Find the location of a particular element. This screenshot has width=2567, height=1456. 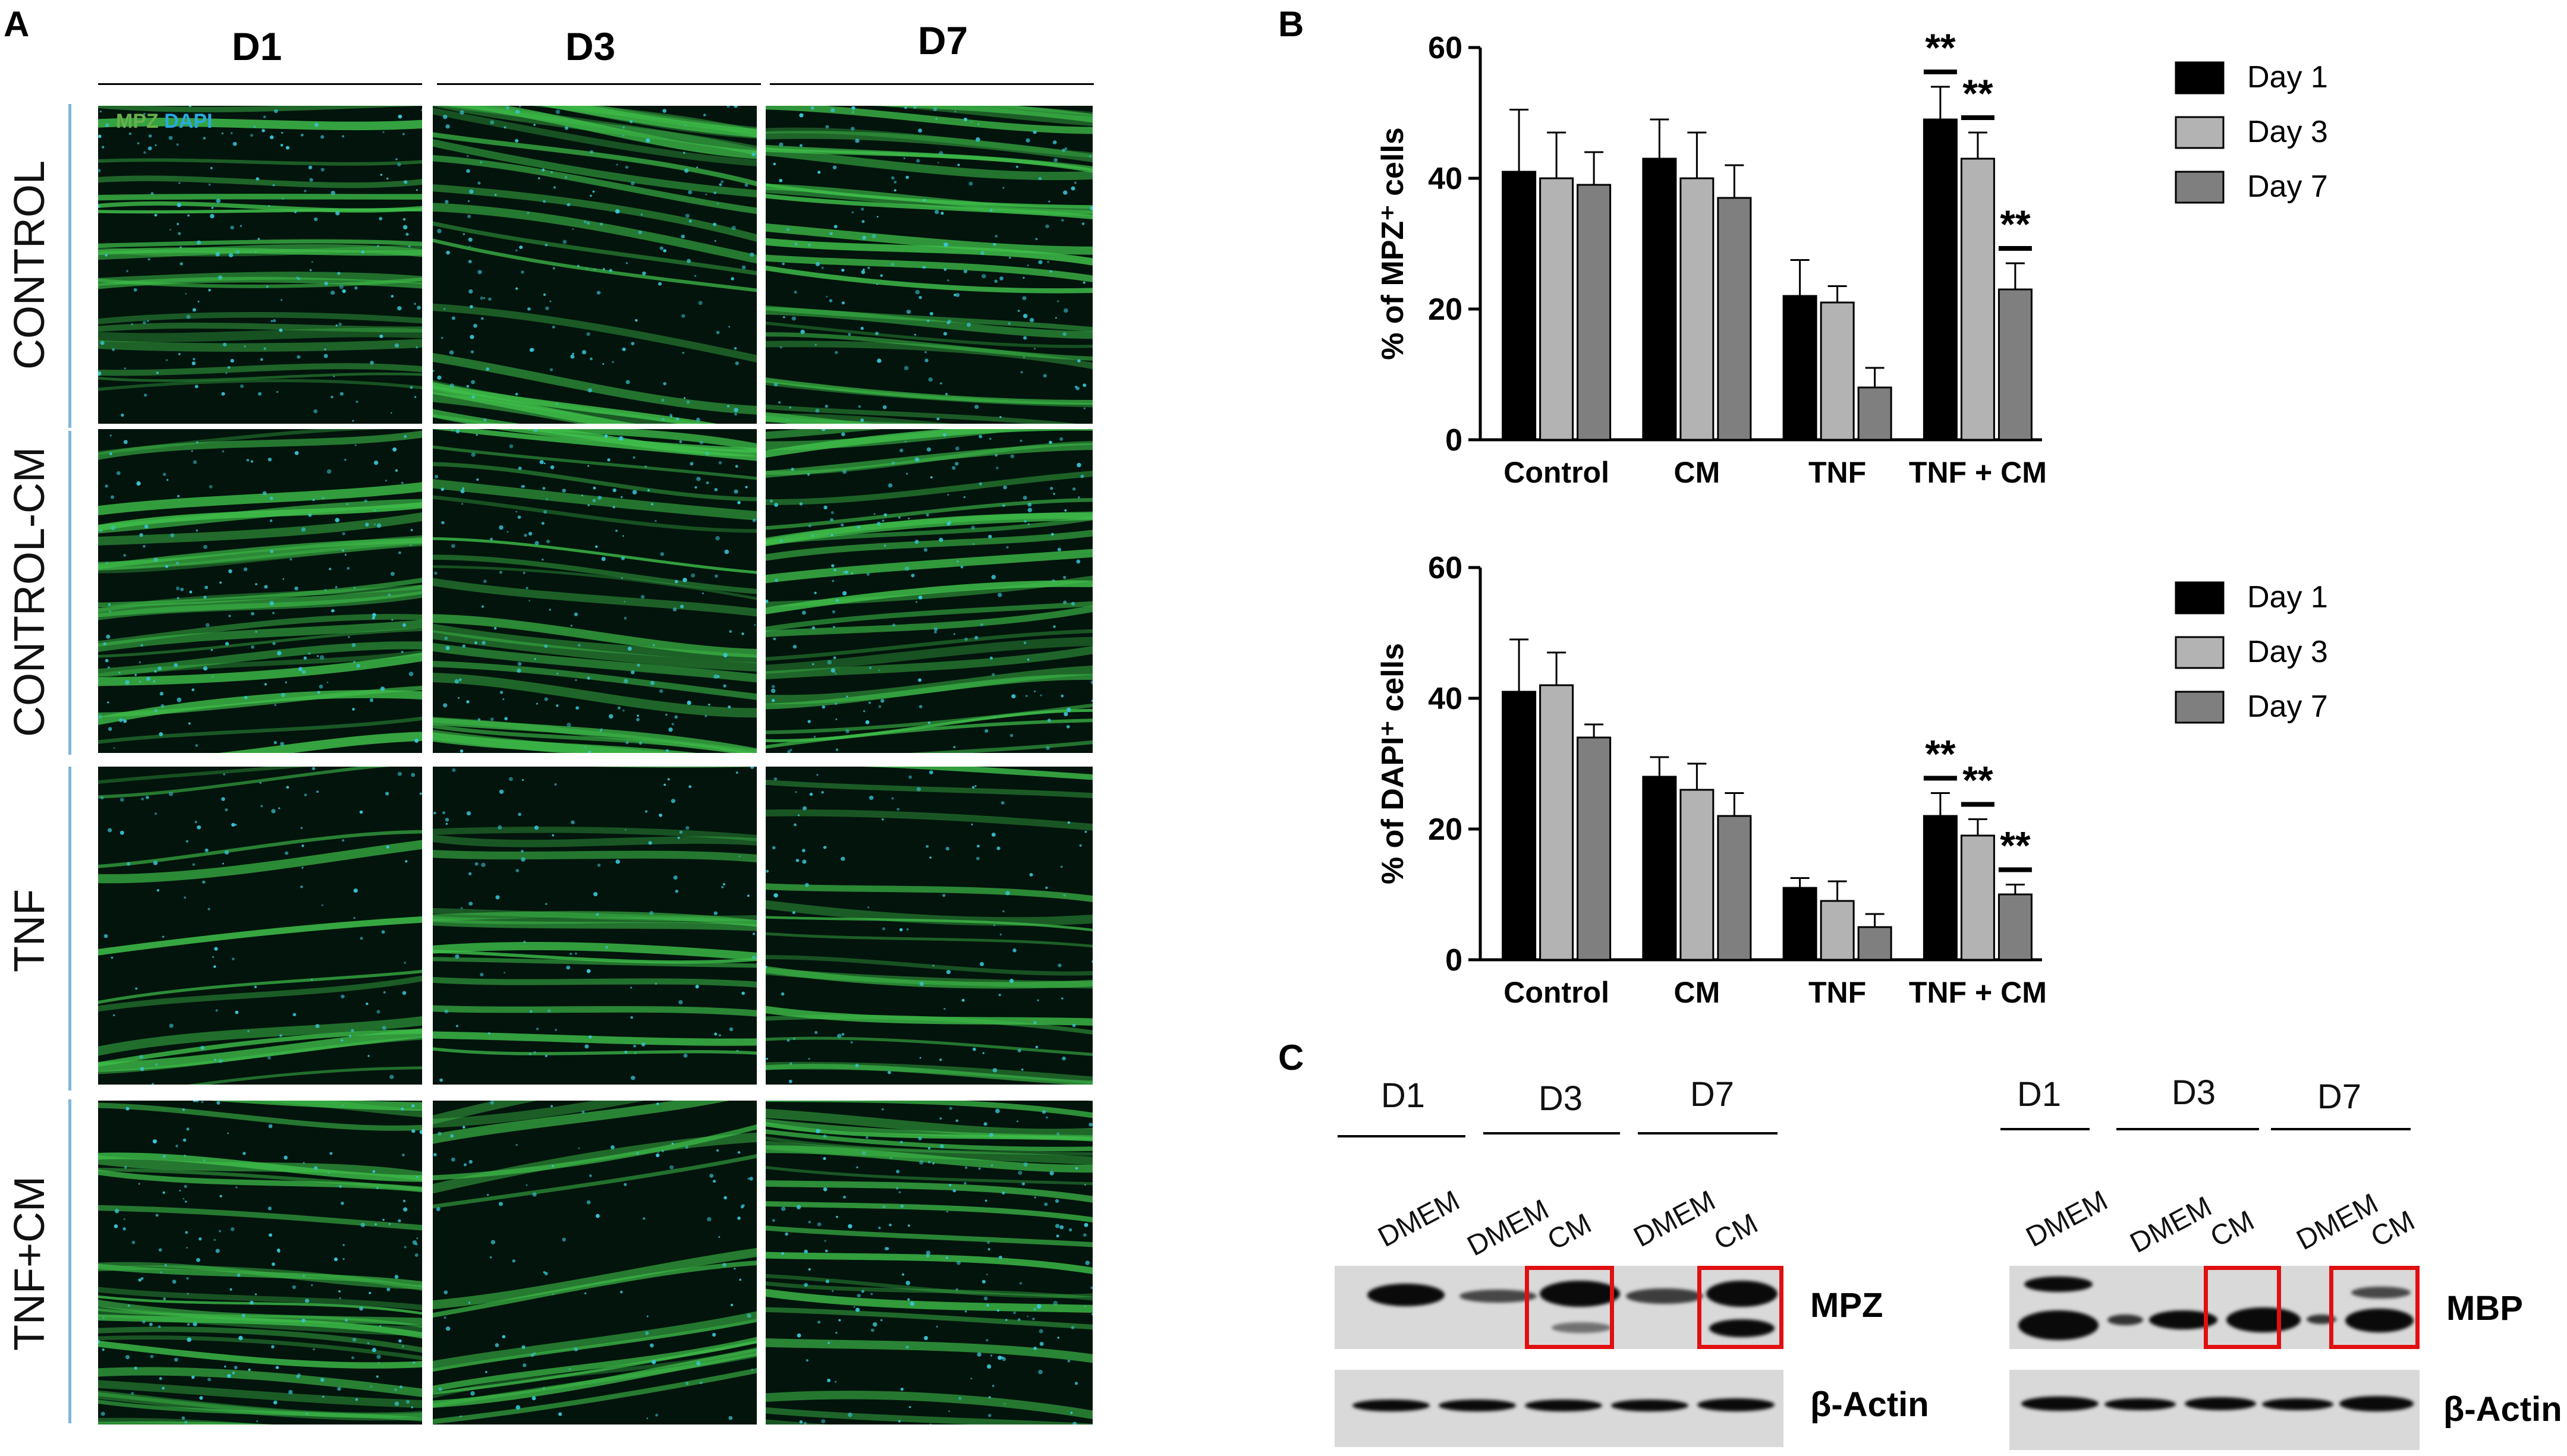

dapi-chart-x-tick-label: CM is located at coordinates (1697, 993).